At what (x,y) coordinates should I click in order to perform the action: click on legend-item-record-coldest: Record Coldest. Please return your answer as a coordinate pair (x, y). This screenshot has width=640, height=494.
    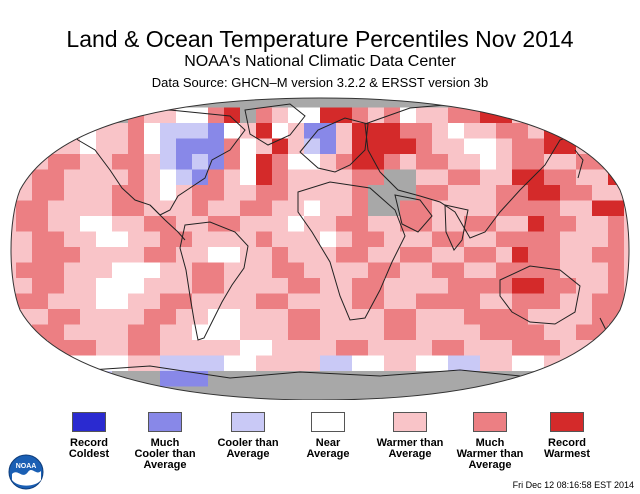
    Looking at the image, I should click on (89, 436).